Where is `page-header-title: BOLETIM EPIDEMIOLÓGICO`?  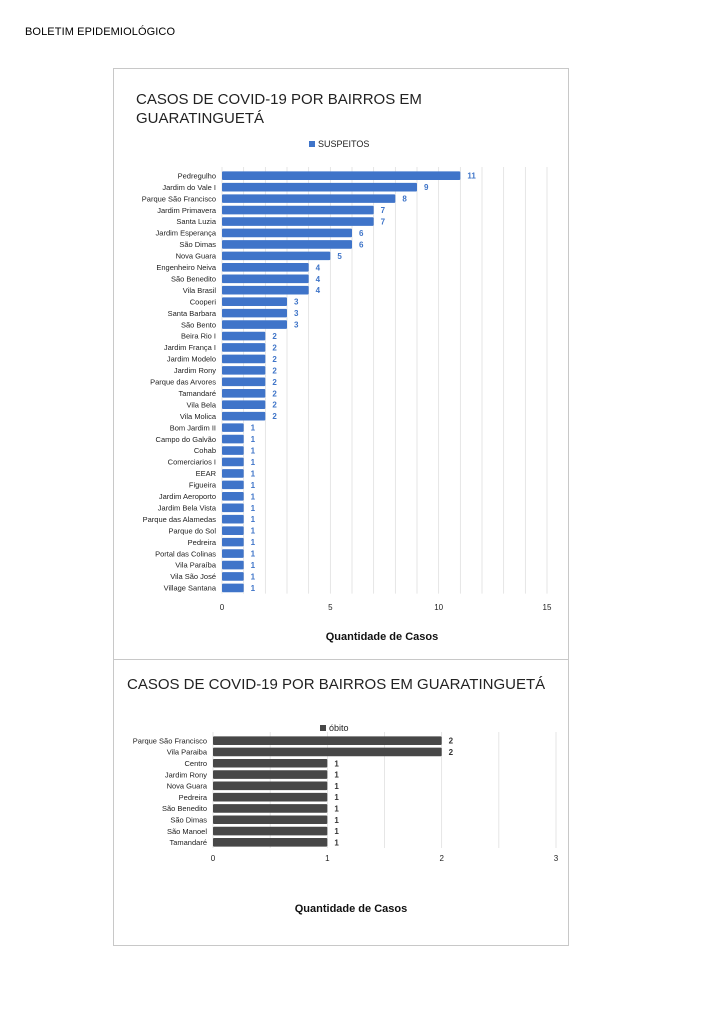
page-header-title: BOLETIM EPIDEMIOLÓGICO is located at coordinates (100, 32).